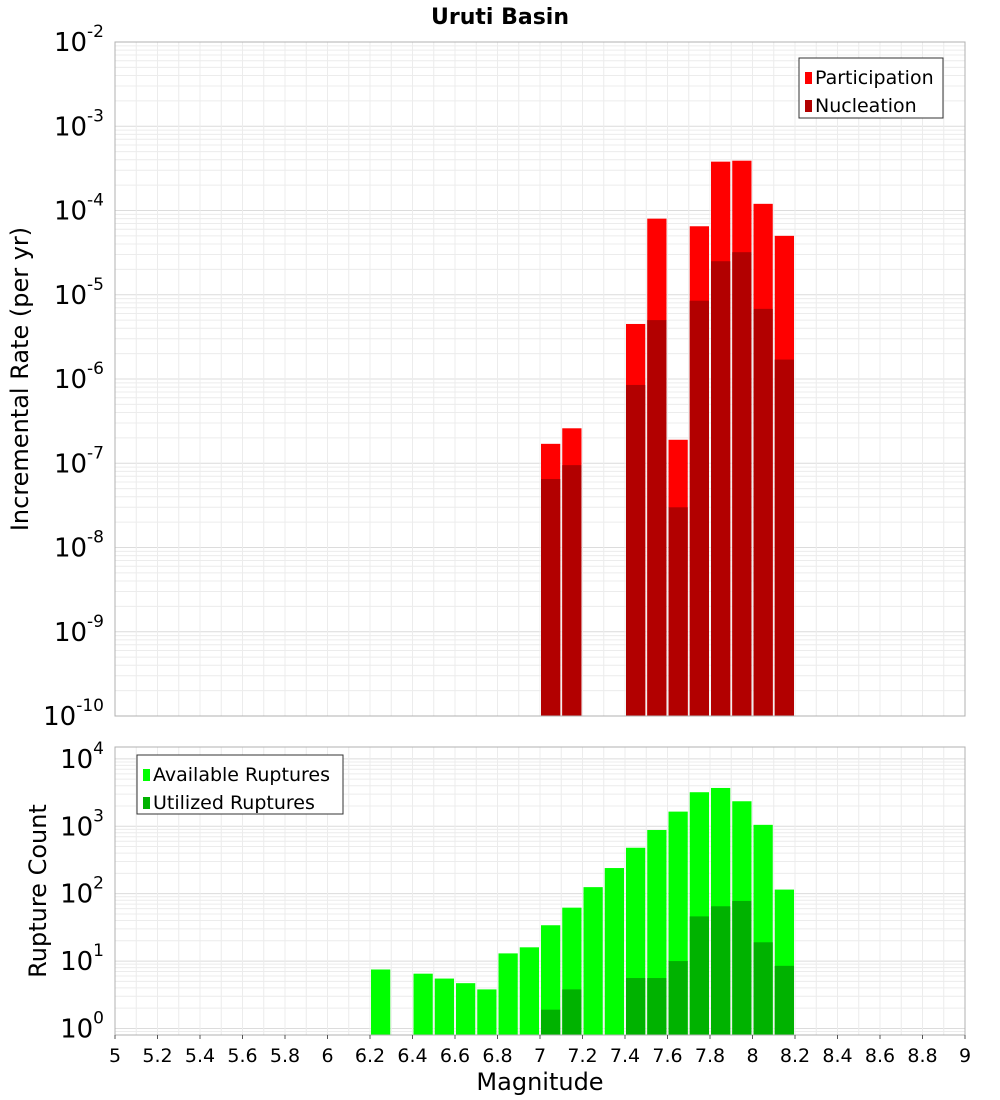 The image size is (1000, 1100). What do you see at coordinates (965, 1056) in the screenshot?
I see `x-tick-label: 9` at bounding box center [965, 1056].